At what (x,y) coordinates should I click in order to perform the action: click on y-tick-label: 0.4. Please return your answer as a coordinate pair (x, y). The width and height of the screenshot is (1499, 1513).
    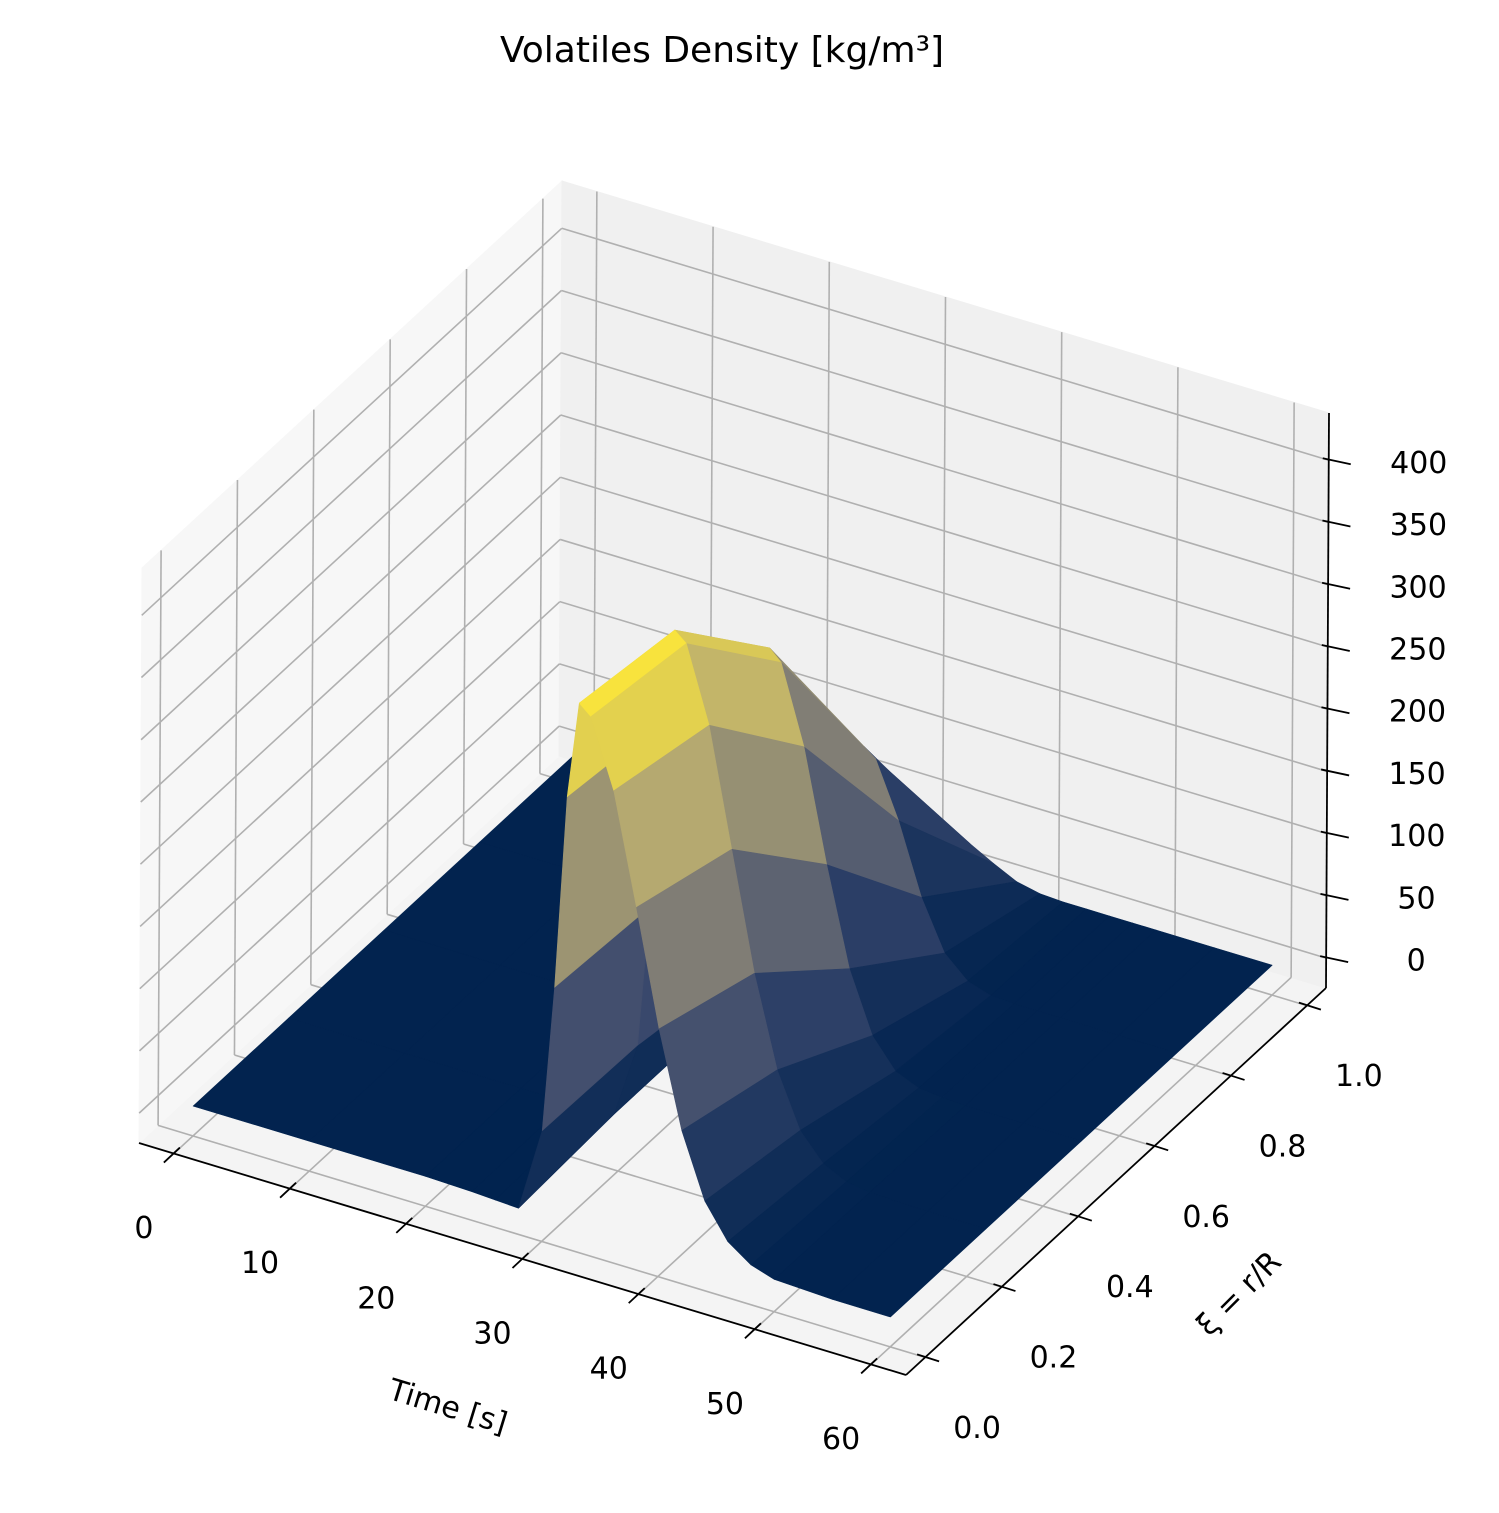
    Looking at the image, I should click on (1130, 1287).